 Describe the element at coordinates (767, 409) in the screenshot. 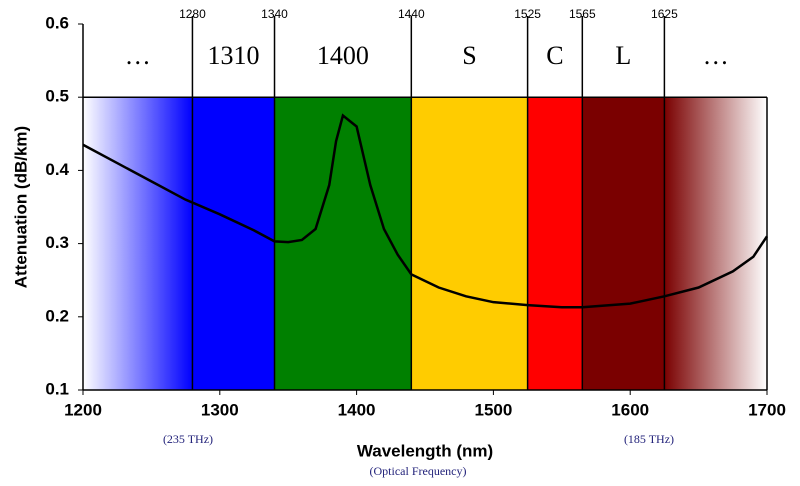

I see `x-tick-label: 1700` at that location.